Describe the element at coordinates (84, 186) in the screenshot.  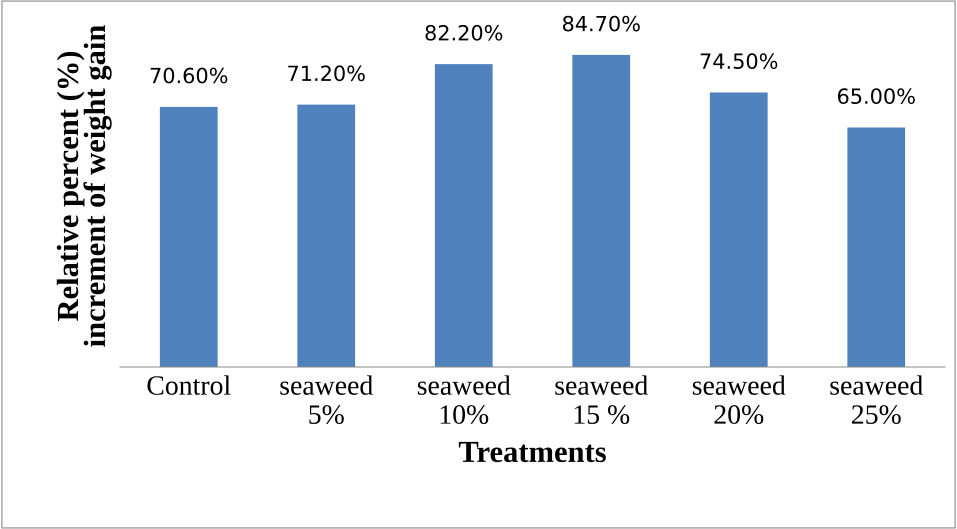
I see `y-axis-title: Relative percent (%) increment of weight gain` at that location.